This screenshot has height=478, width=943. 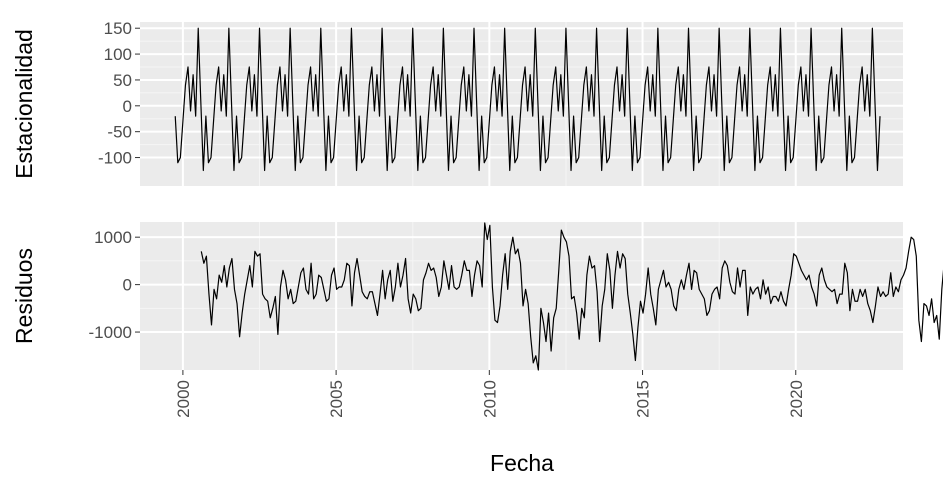 What do you see at coordinates (110, 332) in the screenshot?
I see `y-tick-label: -1000` at bounding box center [110, 332].